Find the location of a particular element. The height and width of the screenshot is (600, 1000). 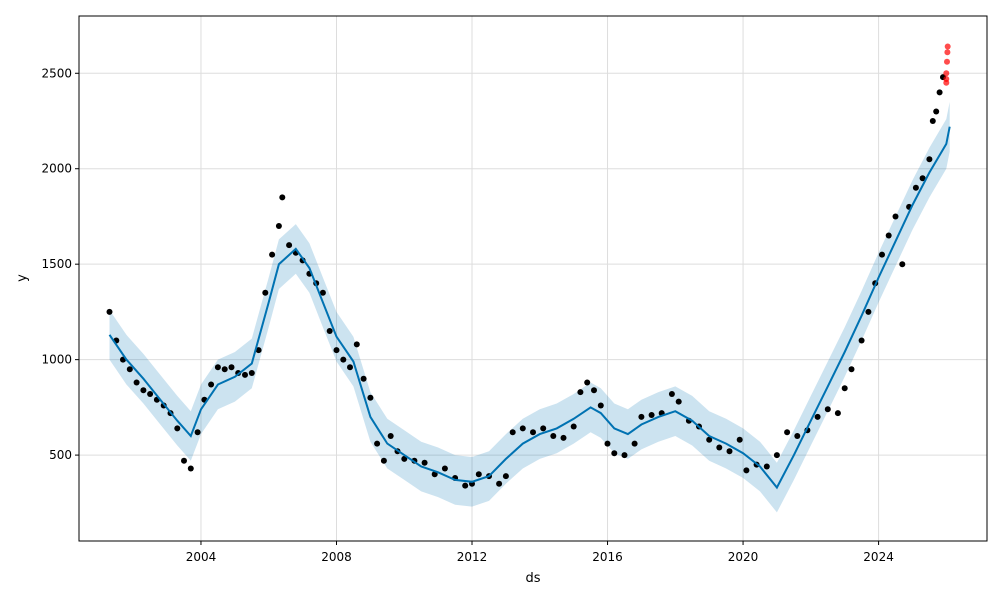

y-tick-label: 1000 is located at coordinates (56, 360).